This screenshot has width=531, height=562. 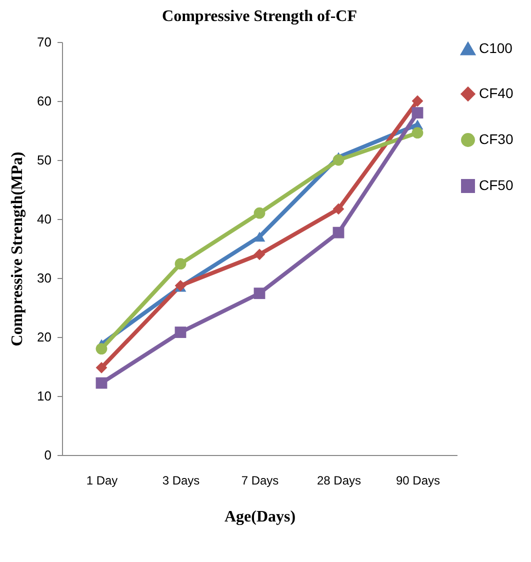 What do you see at coordinates (496, 185) in the screenshot?
I see `legend-label: CF50` at bounding box center [496, 185].